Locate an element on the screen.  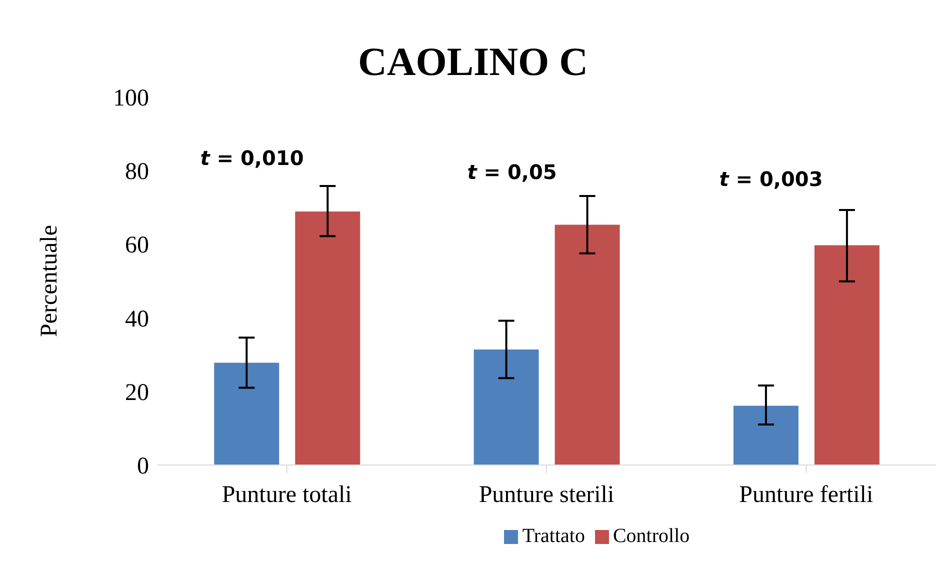
y-tick-label: 20 is located at coordinates (137, 393).